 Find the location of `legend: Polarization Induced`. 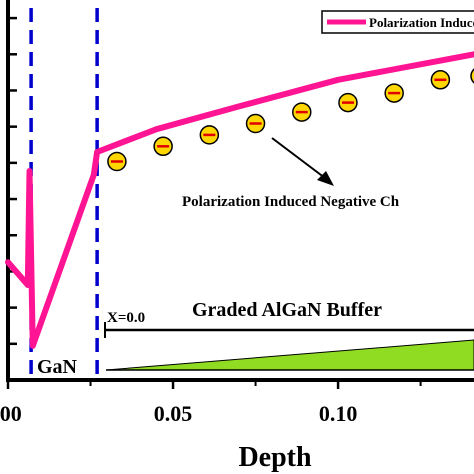

legend: Polarization Induced is located at coordinates (397, 22).